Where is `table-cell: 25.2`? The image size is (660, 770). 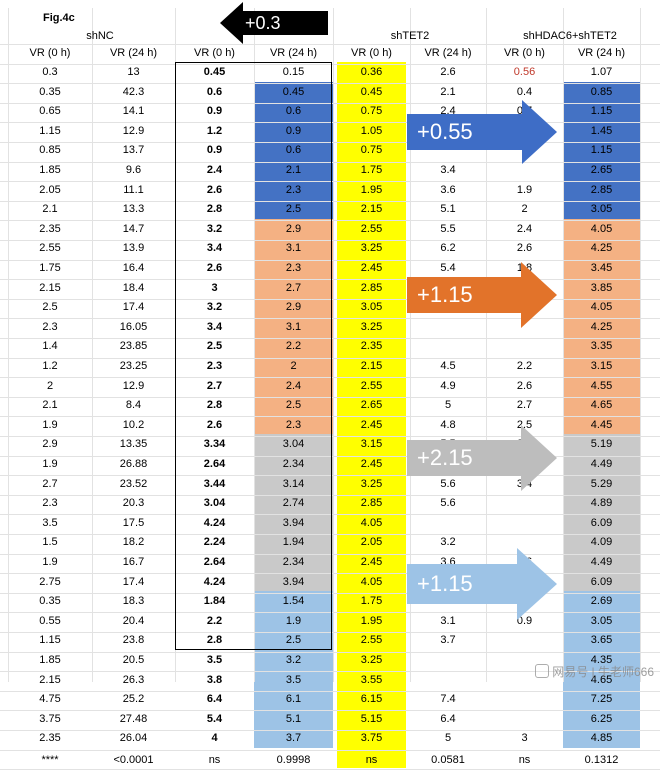
table-cell: 25.2 is located at coordinates (133, 699).